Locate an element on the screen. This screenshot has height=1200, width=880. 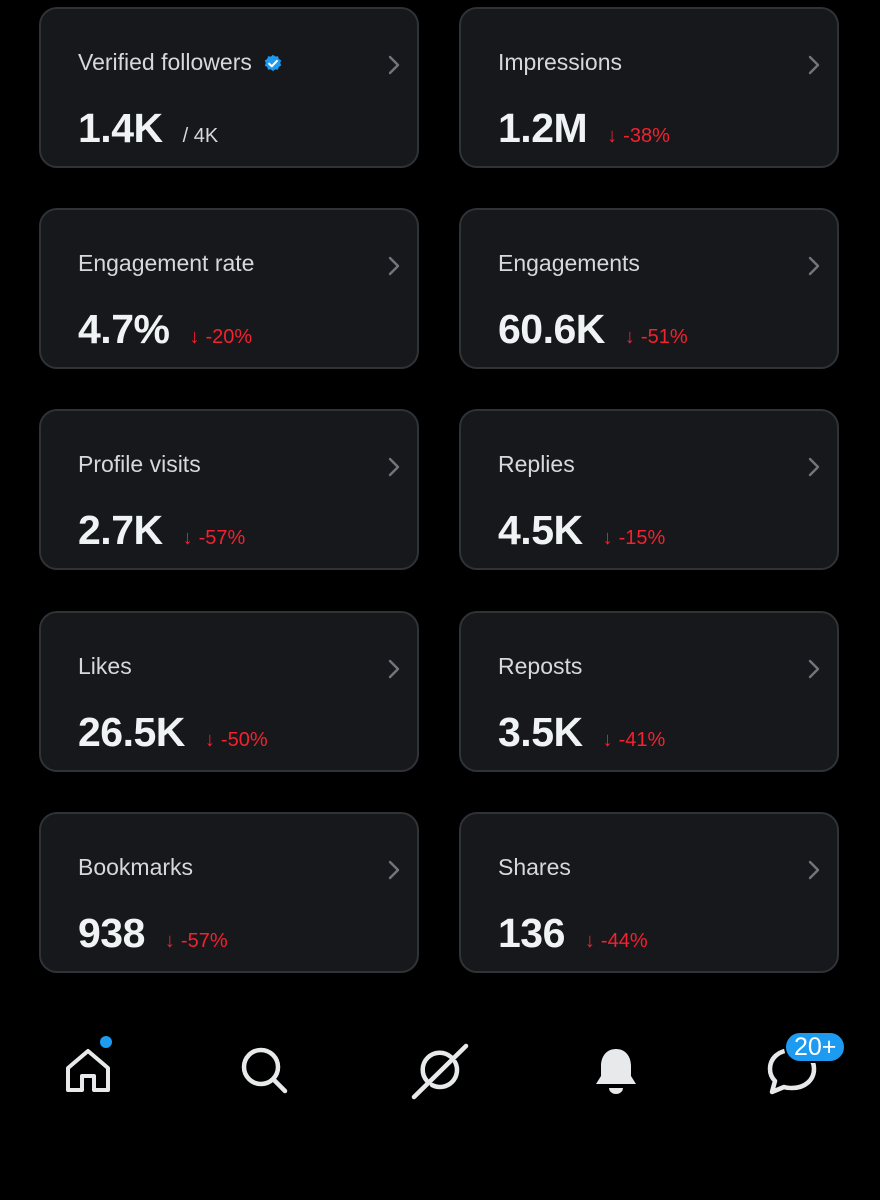
metric-change: ↓ -50% is located at coordinates (236, 740).